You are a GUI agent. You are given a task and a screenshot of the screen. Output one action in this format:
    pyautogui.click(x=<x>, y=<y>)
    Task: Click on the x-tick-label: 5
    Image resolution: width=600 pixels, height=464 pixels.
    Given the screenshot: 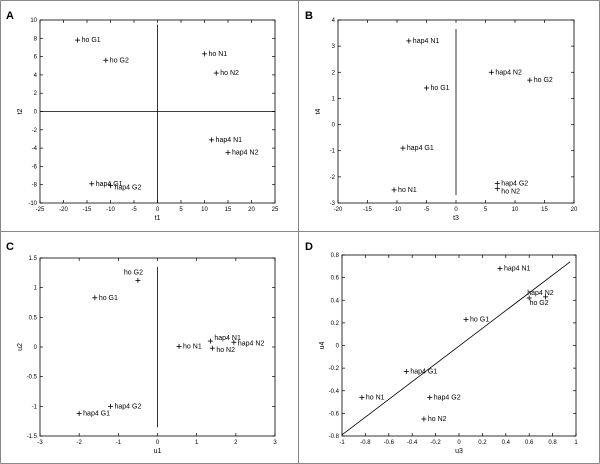 What is the action you would take?
    pyautogui.click(x=486, y=210)
    